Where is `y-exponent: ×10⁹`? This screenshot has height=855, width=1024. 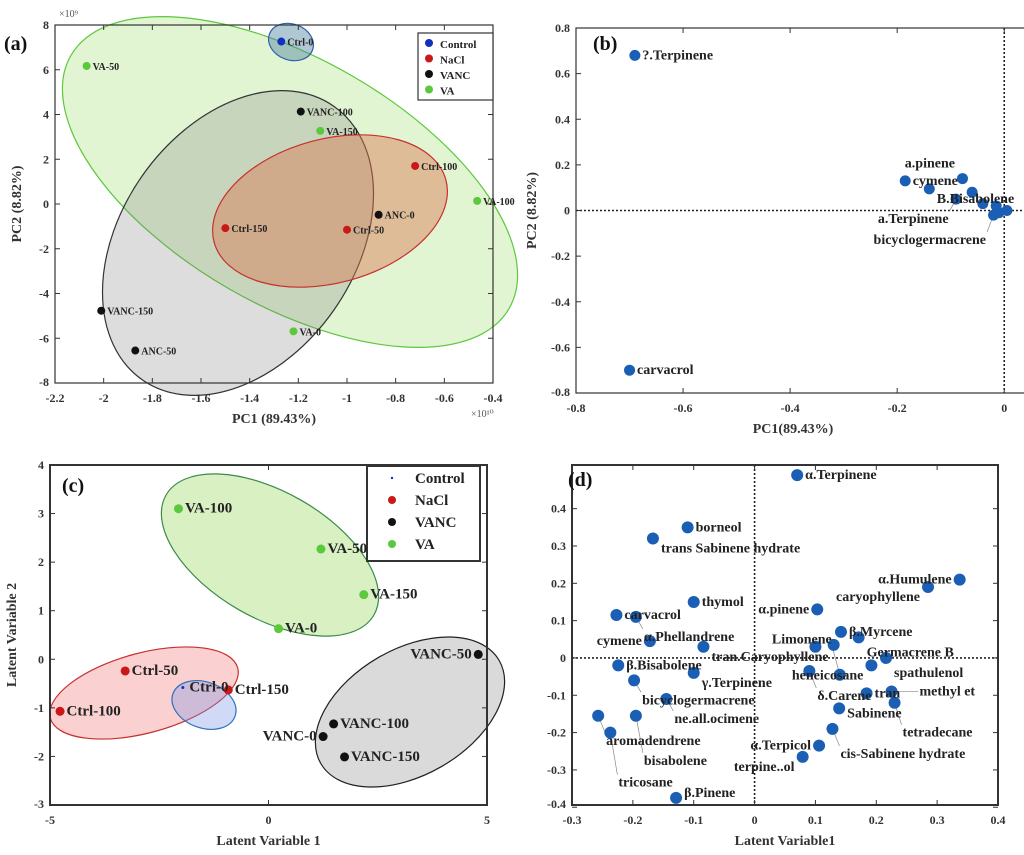
y-exponent: ×10⁹ is located at coordinates (69, 14).